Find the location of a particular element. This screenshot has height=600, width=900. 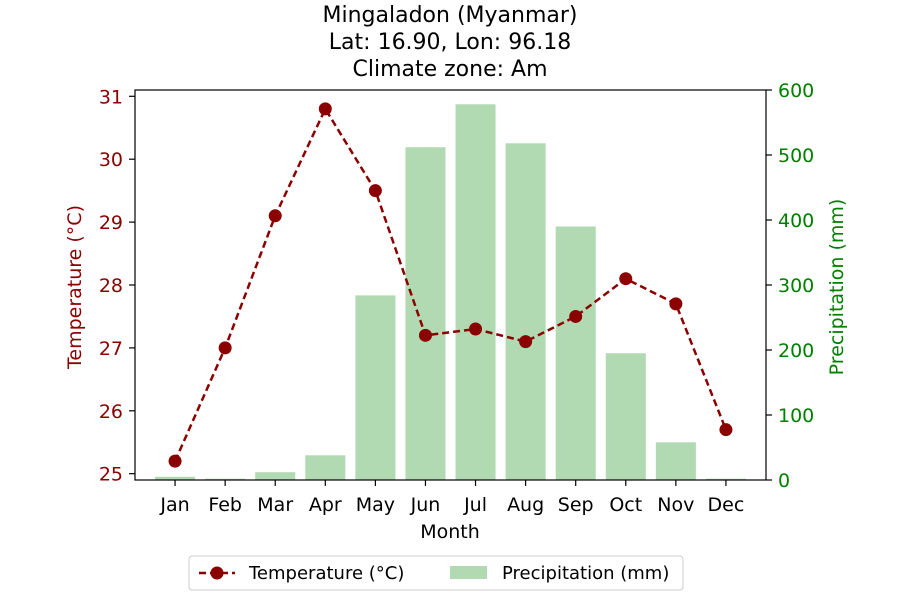

x-tick-label-apr: Apr is located at coordinates (325, 505).